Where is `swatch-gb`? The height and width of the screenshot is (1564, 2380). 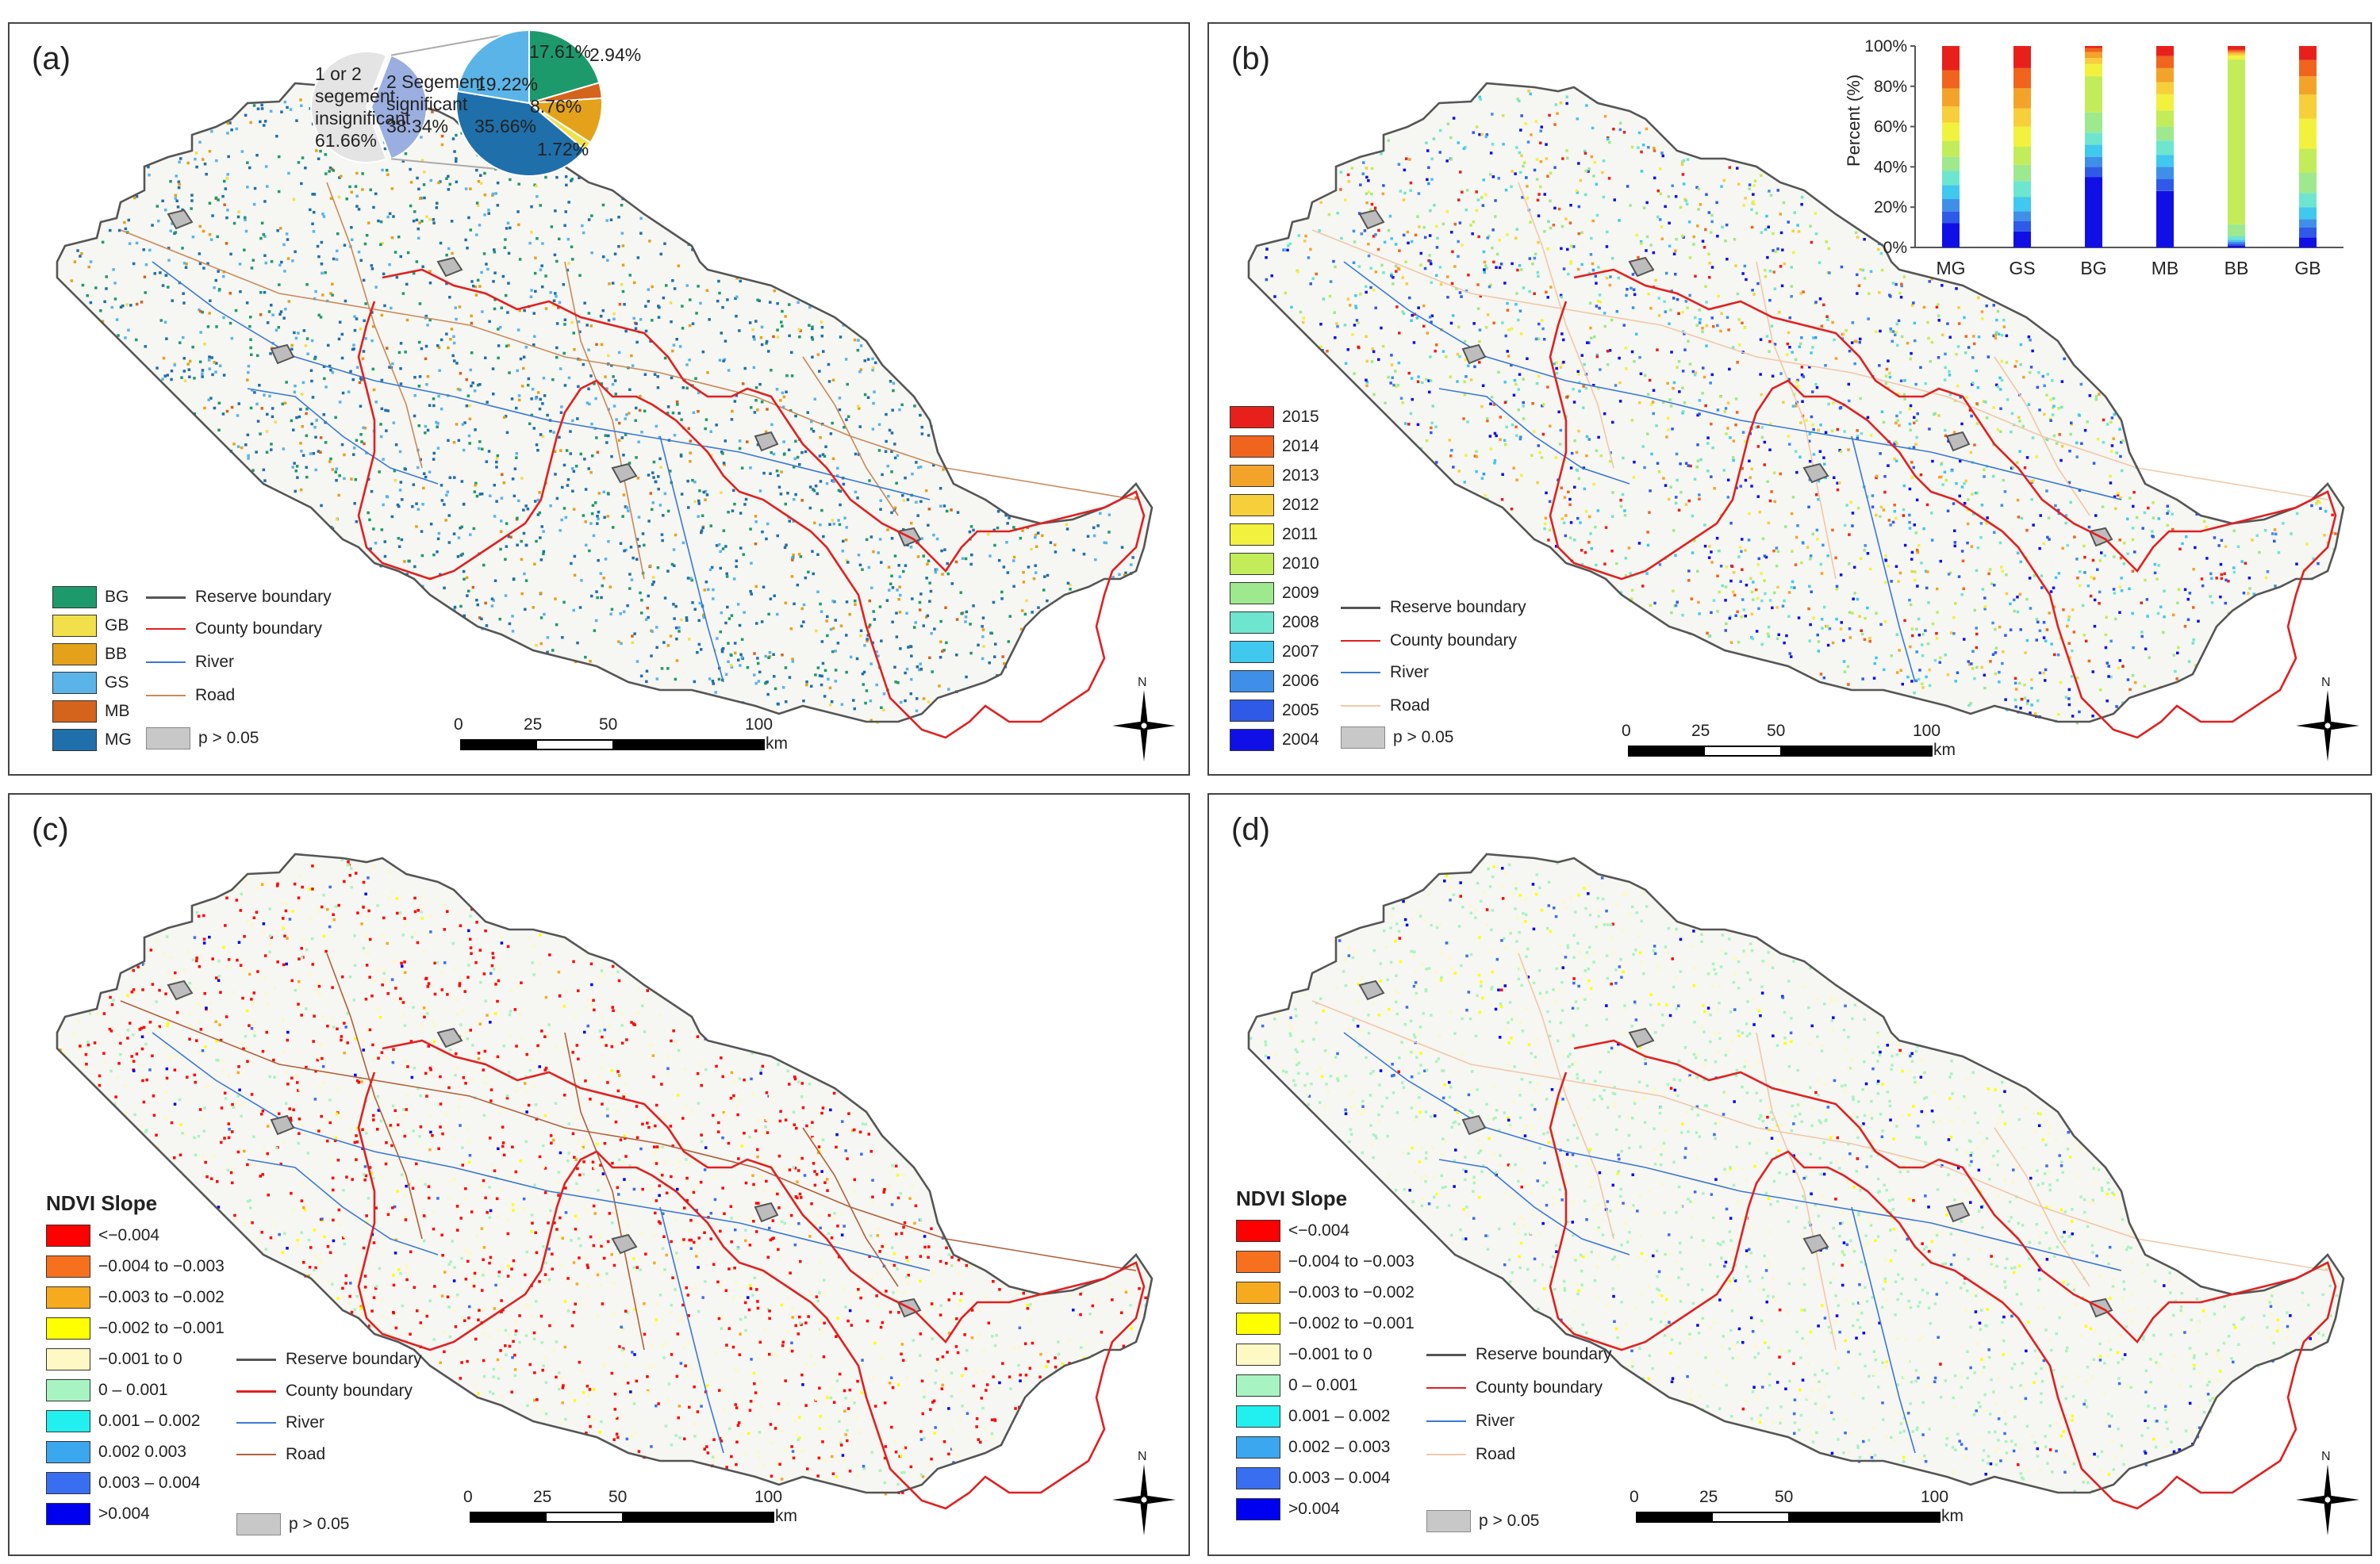 swatch-gb is located at coordinates (74, 626).